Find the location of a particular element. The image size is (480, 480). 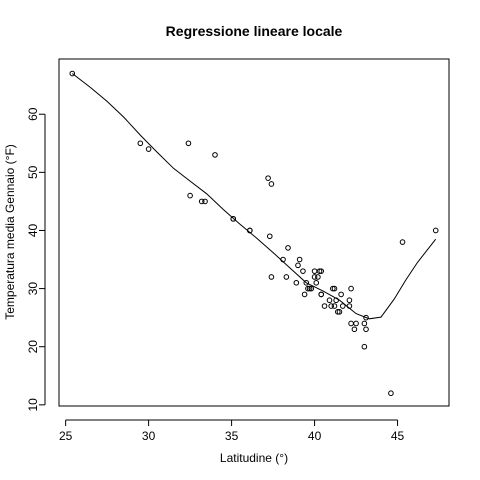

chart-title: Regressione lineare locale is located at coordinates (254, 31).